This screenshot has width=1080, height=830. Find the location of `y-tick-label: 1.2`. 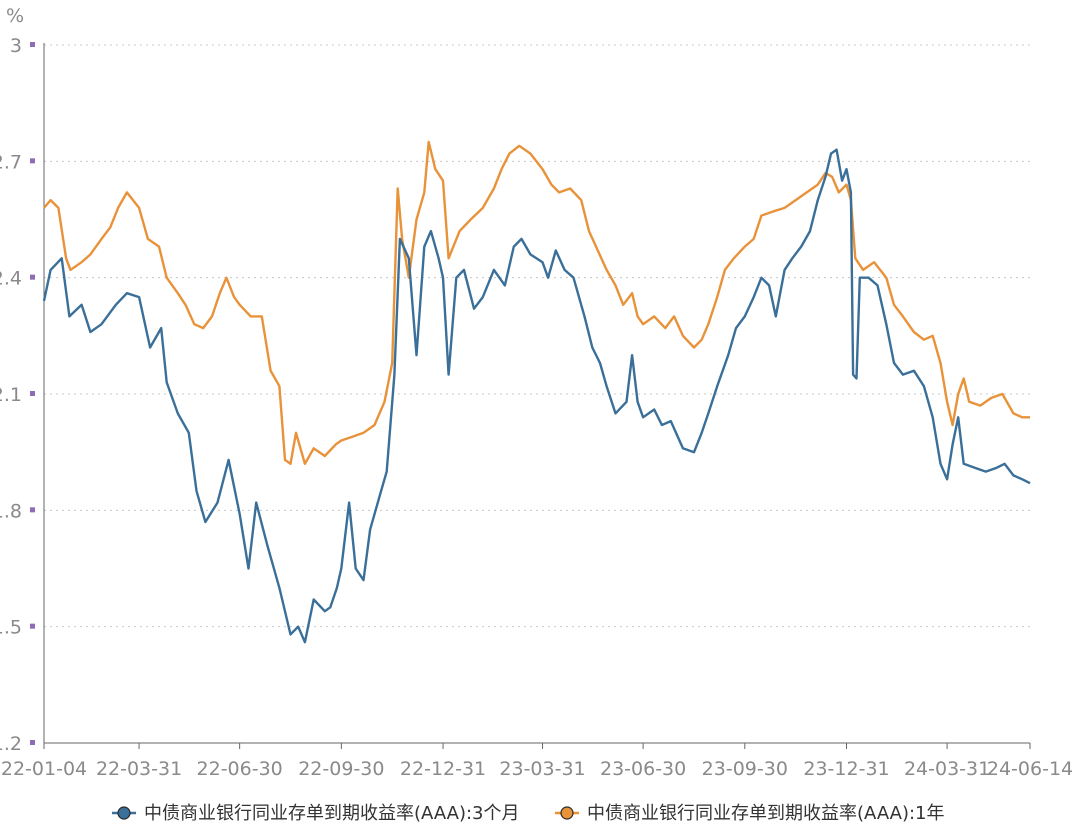

y-tick-label: 1.2 is located at coordinates (11, 744).